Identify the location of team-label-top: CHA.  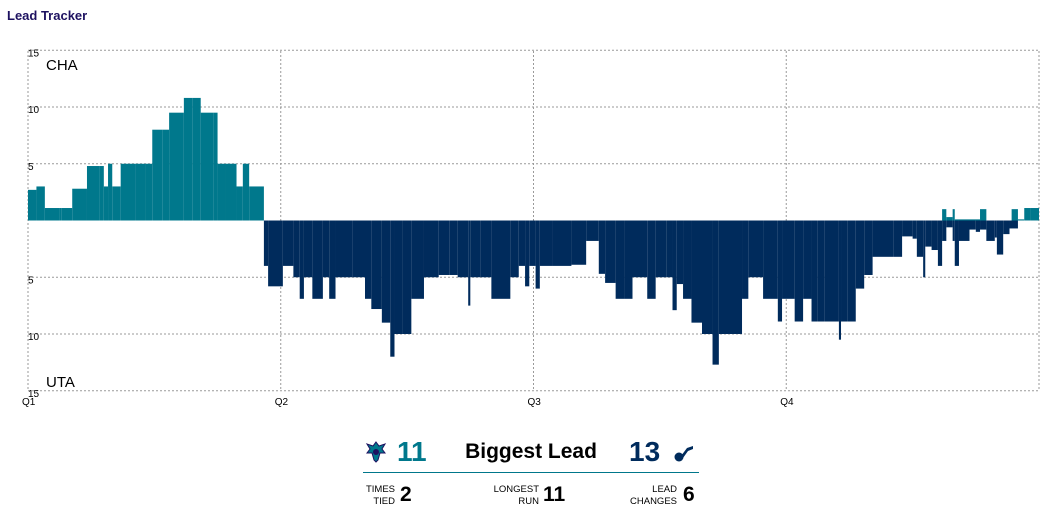
(62, 65).